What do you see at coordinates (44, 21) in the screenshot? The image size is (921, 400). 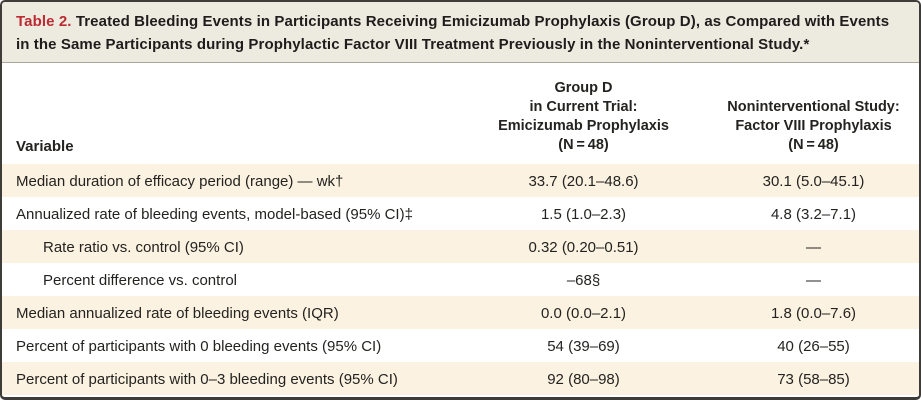 I see `table-title-label: Table 2.` at bounding box center [44, 21].